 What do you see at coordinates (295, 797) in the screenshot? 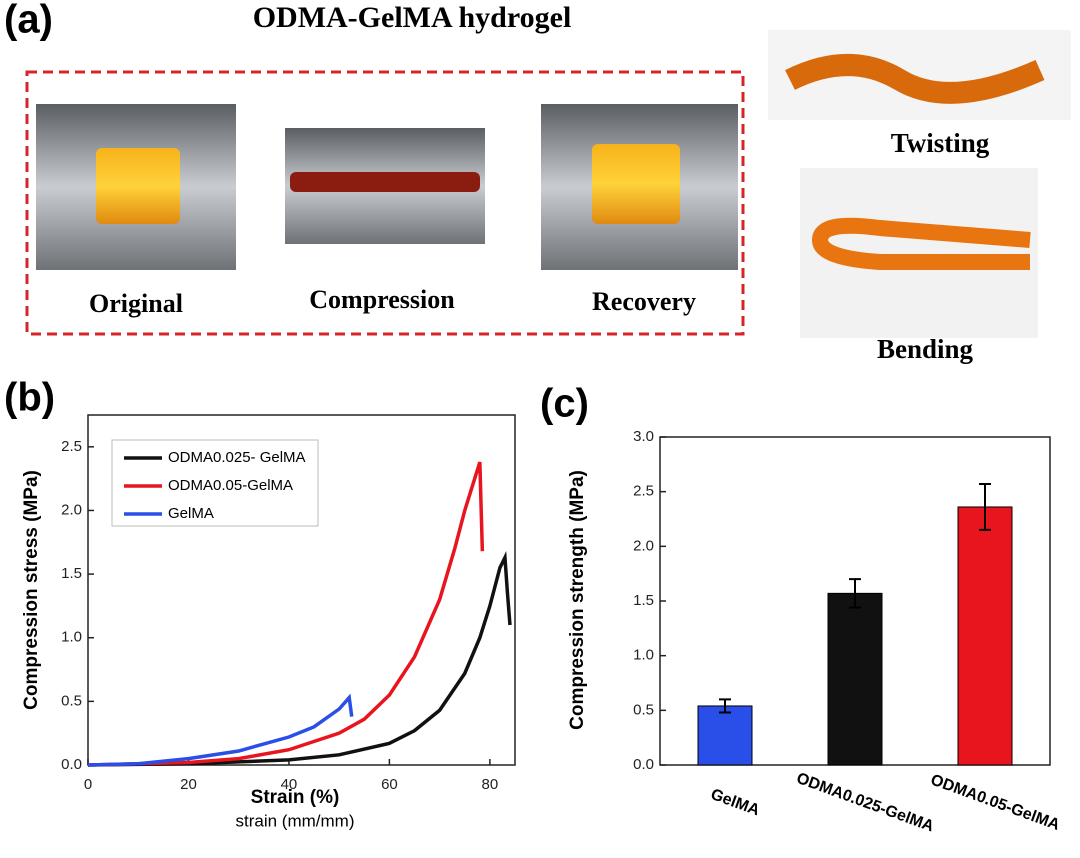
I see `x-axis-label: Strain (%)` at bounding box center [295, 797].